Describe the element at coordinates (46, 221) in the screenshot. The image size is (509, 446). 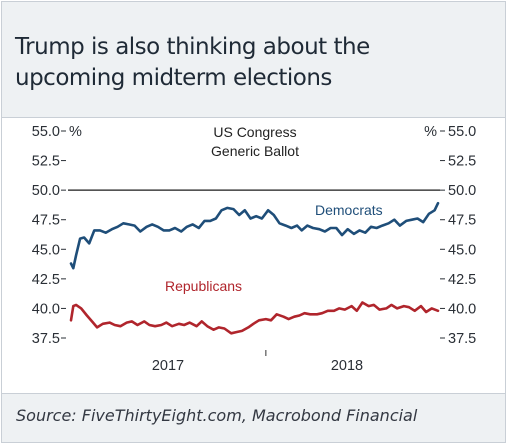
I see `y-tick-label-left: 47.5` at that location.